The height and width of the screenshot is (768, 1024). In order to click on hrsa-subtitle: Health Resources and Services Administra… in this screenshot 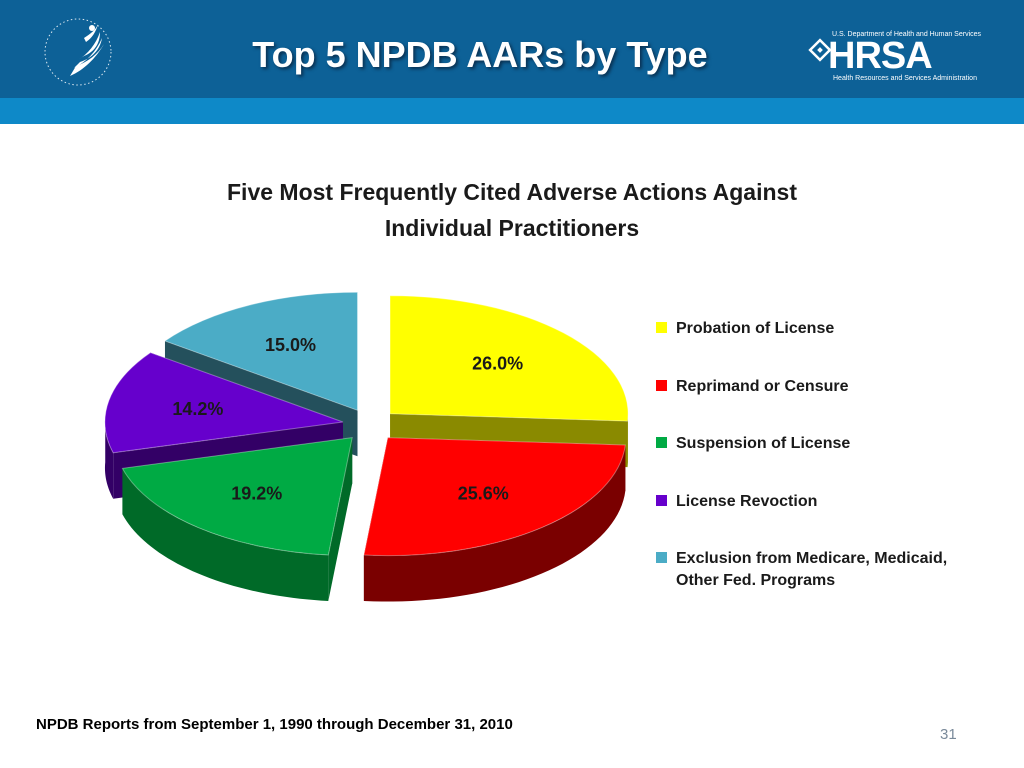, I will do `click(905, 78)`.